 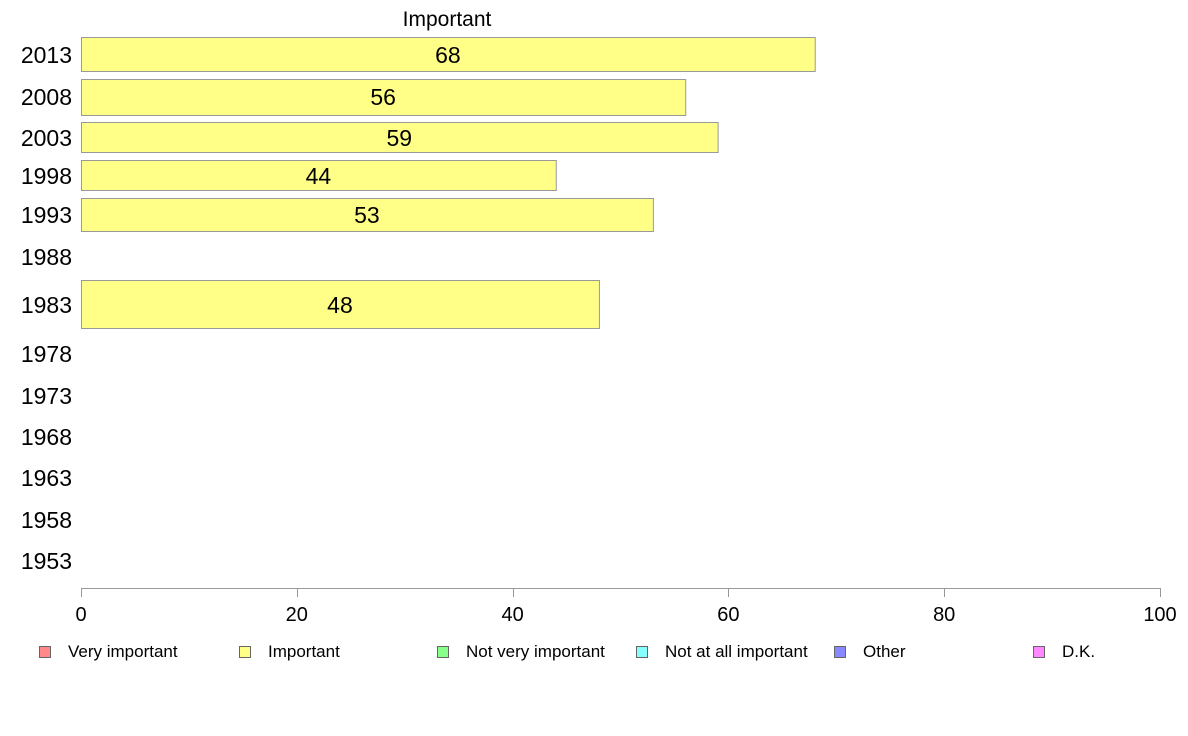 What do you see at coordinates (304, 651) in the screenshot?
I see `legend-label: Important` at bounding box center [304, 651].